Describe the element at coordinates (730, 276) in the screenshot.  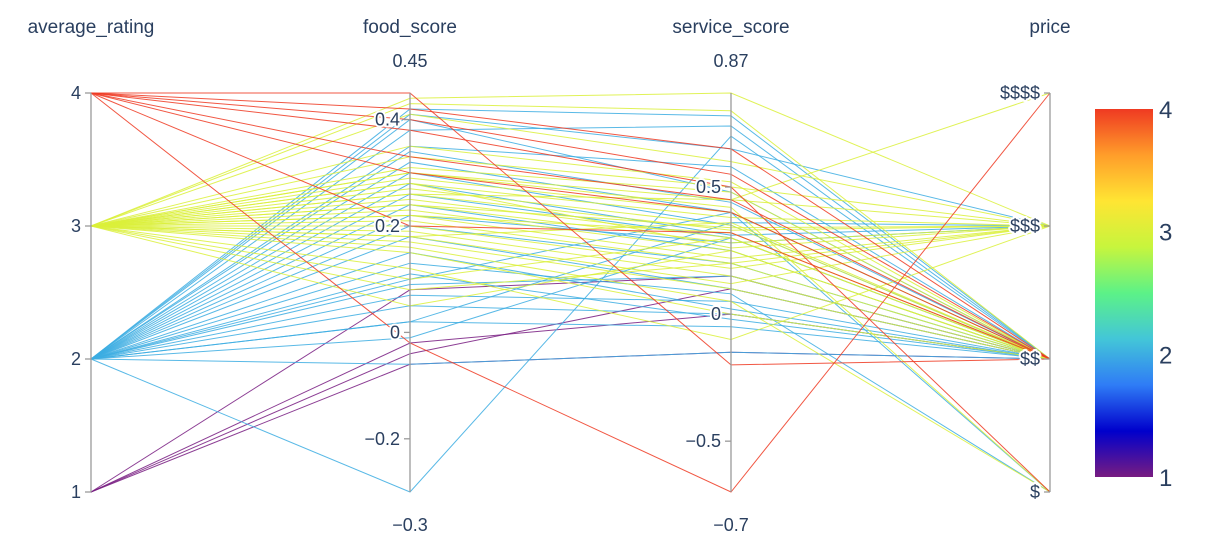
I see `axis-service-score: service_score 0.87 −0.7 −0.5 0 0.5` at that location.